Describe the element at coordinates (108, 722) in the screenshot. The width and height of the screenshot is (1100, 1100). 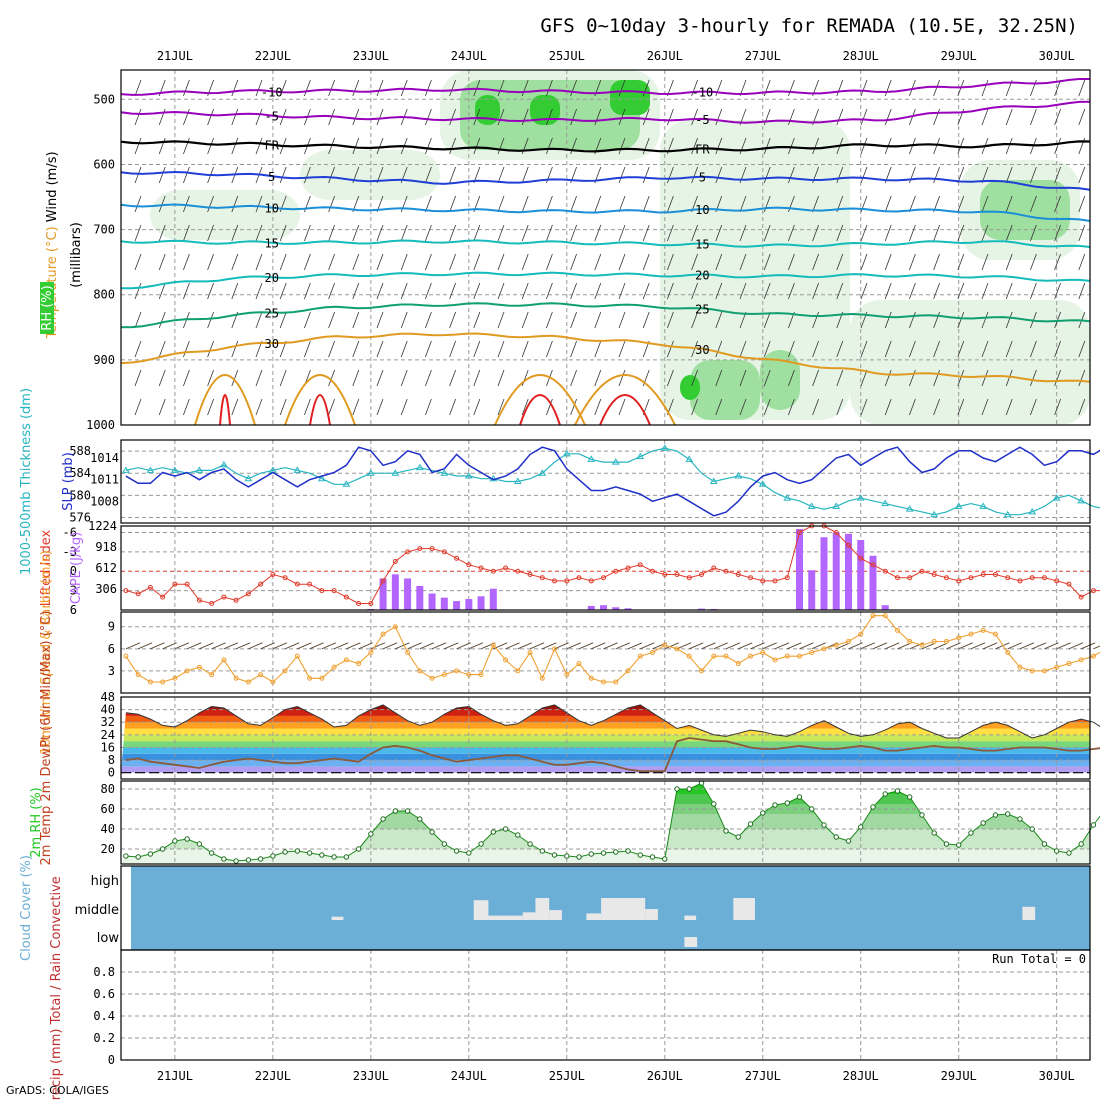
I see `temp-ytick: 32` at that location.